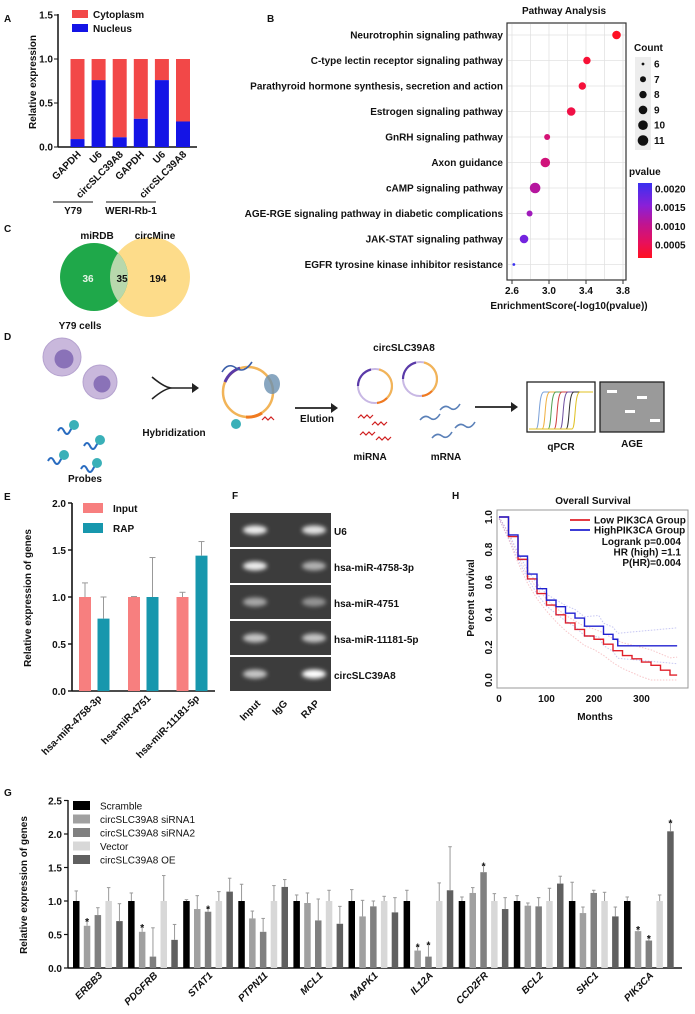  I want to click on c-set-label: circMine, so click(155, 236).